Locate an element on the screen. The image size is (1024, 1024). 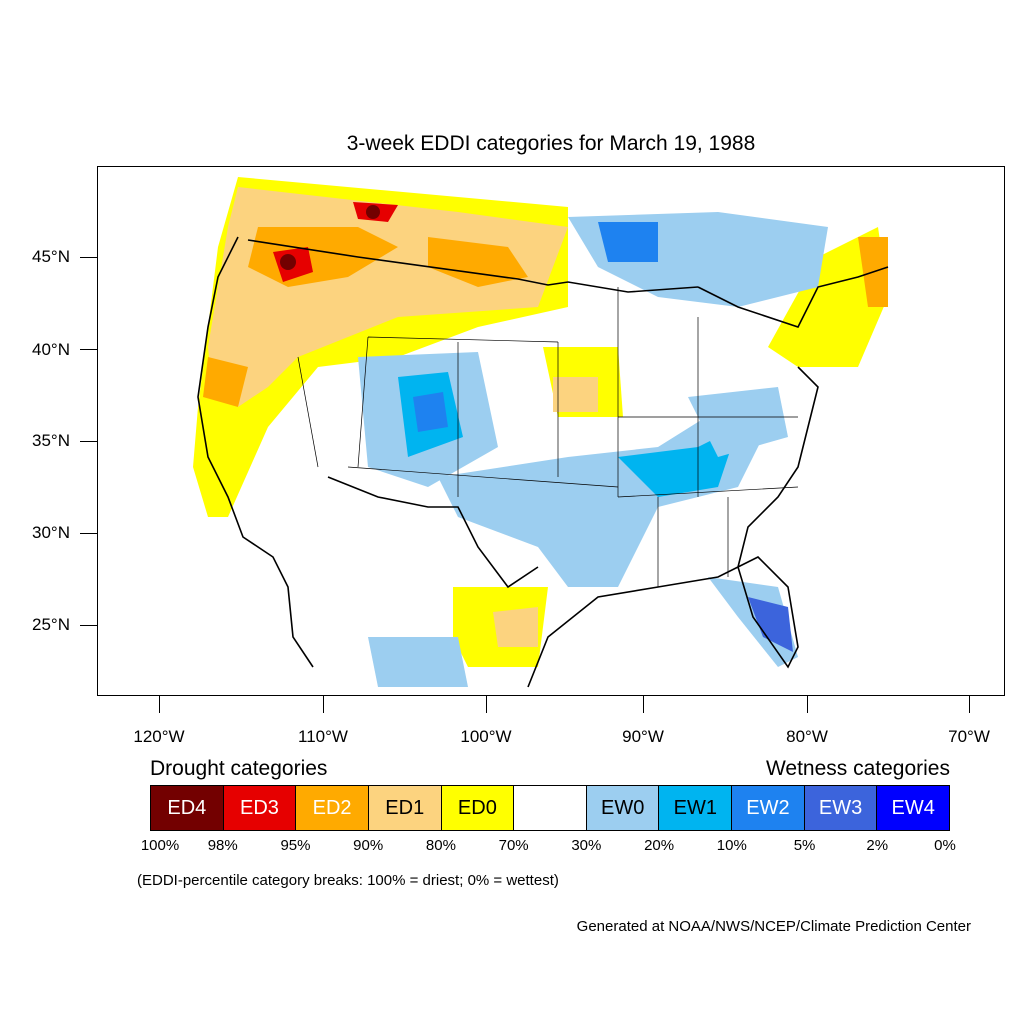
lon-tick-110: 110°W is located at coordinates (323, 736).